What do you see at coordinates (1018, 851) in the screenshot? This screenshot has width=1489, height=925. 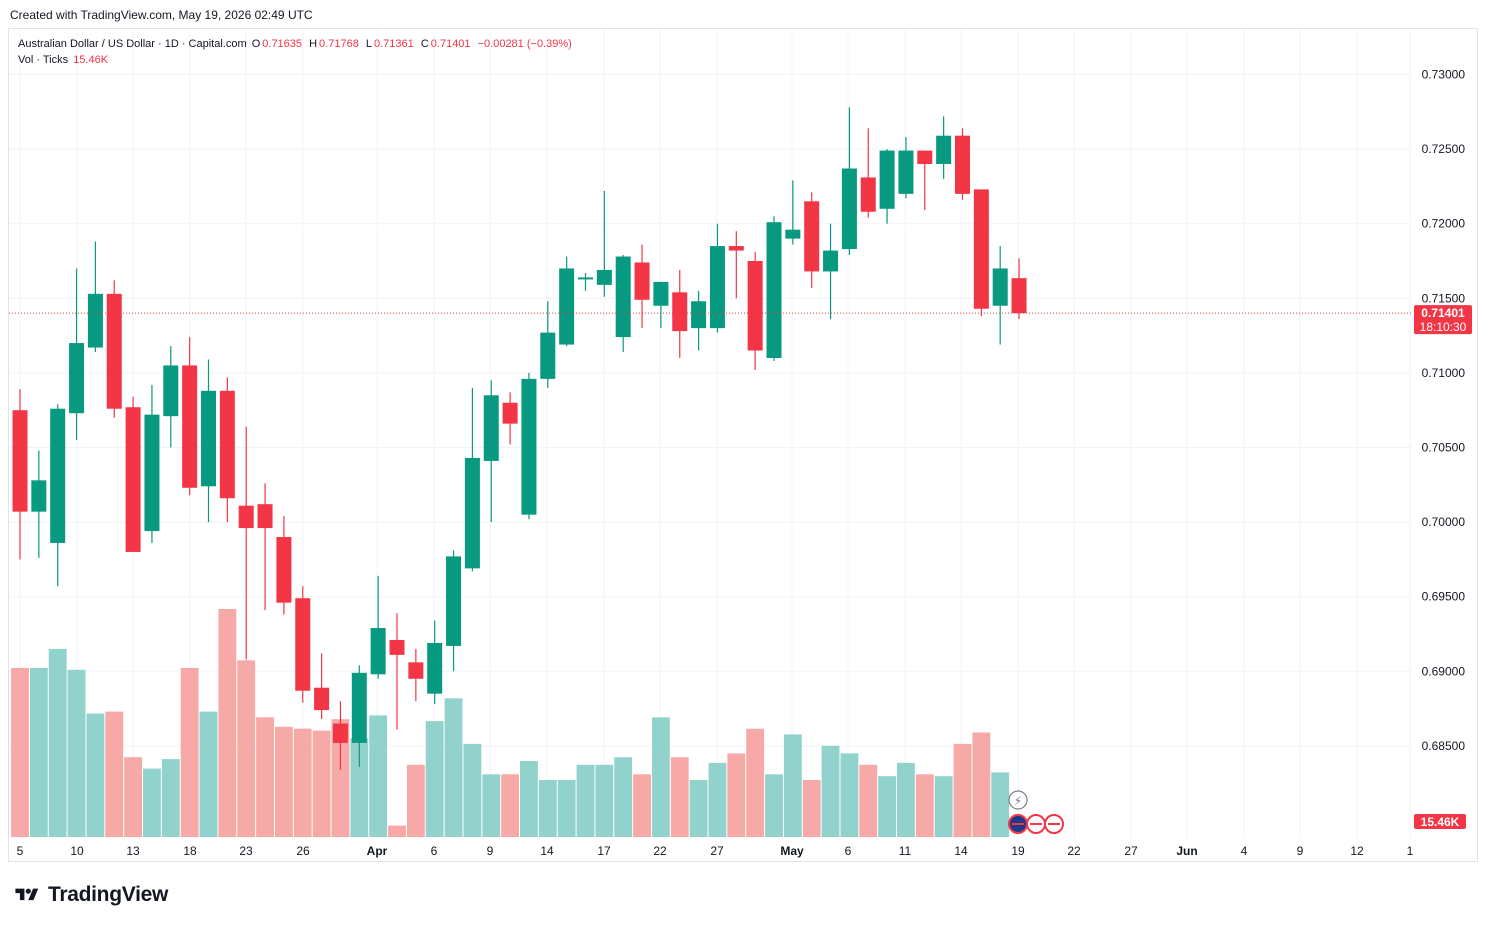 I see `x-tick-label: 19` at bounding box center [1018, 851].